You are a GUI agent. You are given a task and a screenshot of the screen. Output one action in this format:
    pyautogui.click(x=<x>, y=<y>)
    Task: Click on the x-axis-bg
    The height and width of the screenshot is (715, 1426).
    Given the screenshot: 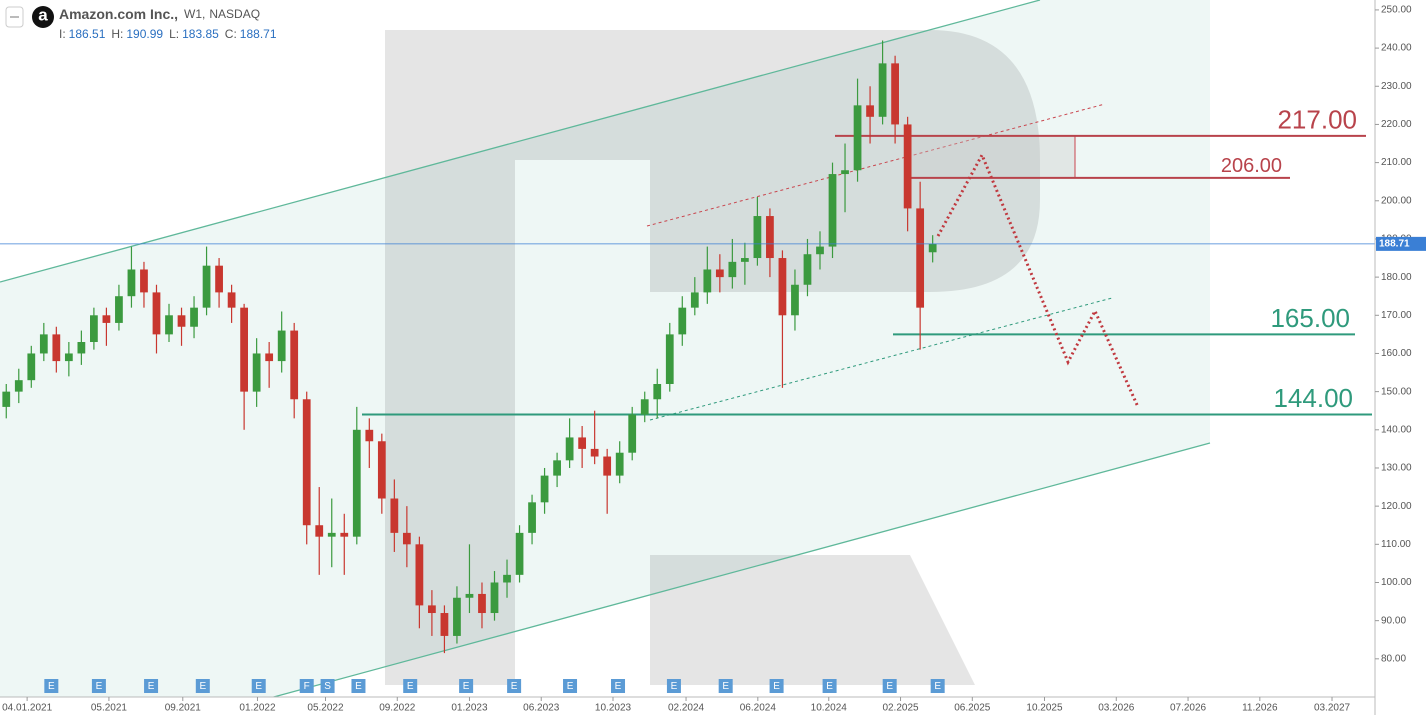 What is the action you would take?
    pyautogui.click(x=713, y=706)
    